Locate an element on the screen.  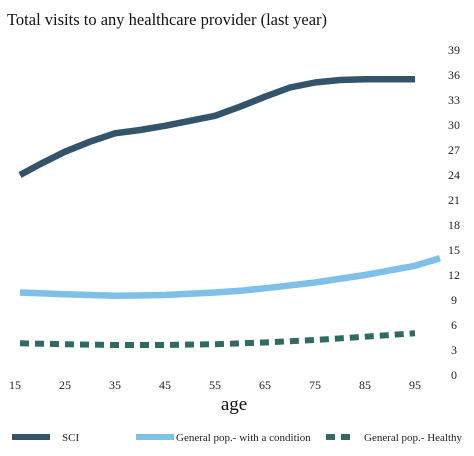
x-axis-ticks: 15 25 35 45 55 65 75 85 95 is located at coordinates (215, 385).